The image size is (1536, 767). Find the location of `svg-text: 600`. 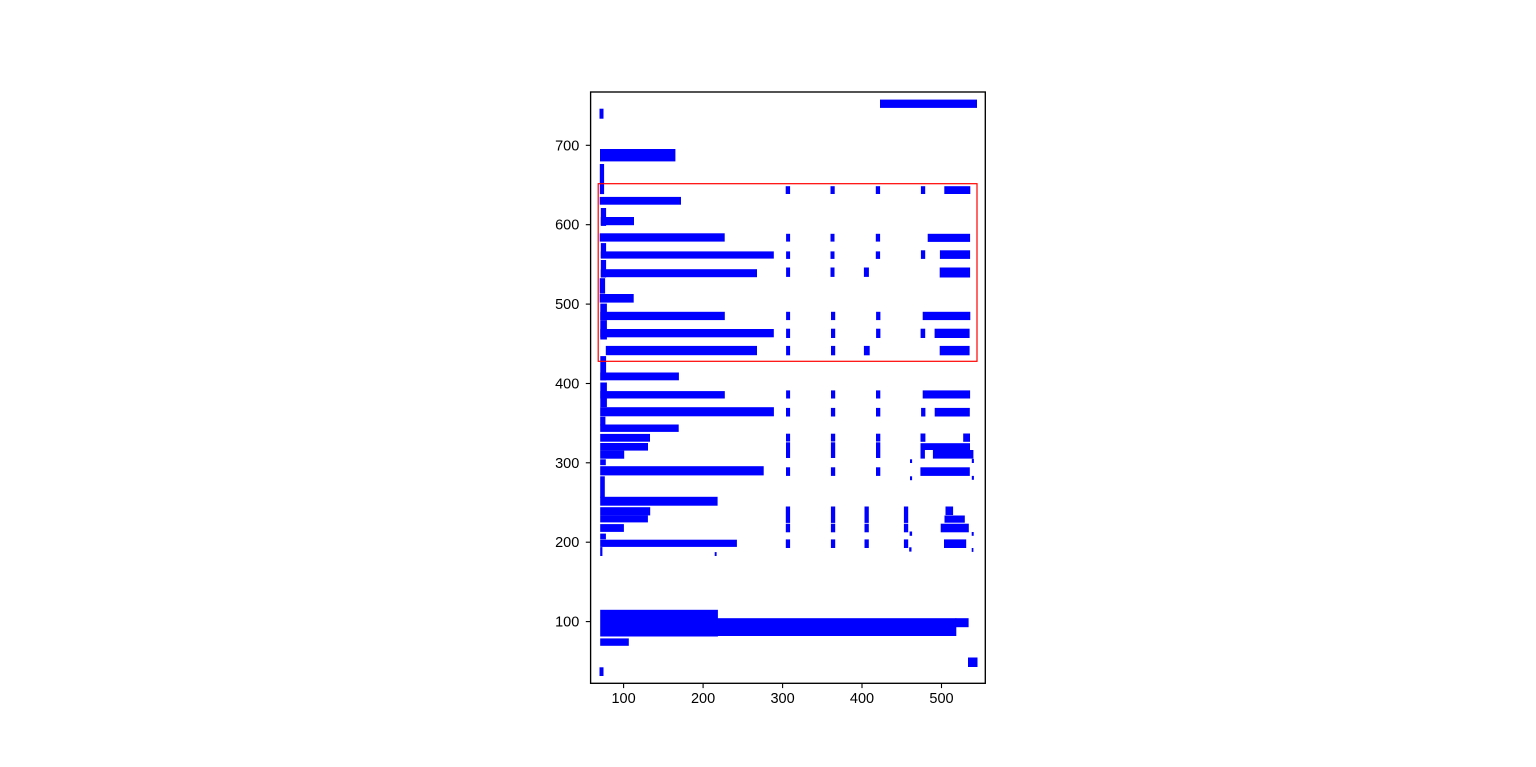

svg-text: 600 is located at coordinates (567, 226).